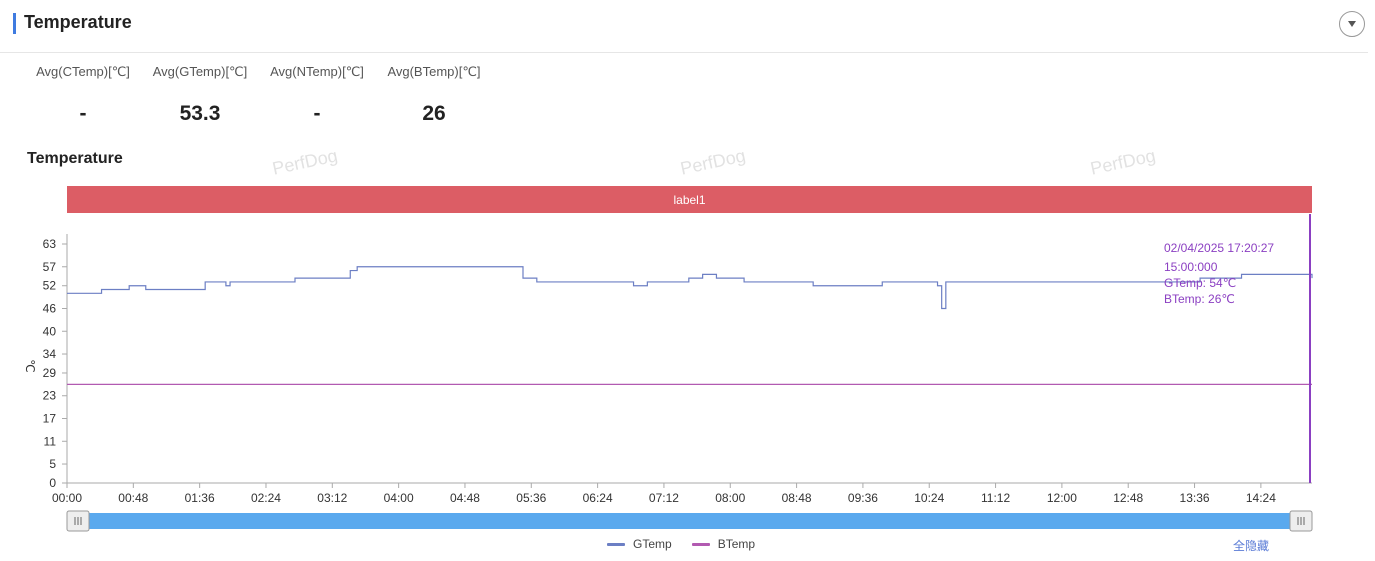 Image resolution: width=1375 pixels, height=561 pixels. What do you see at coordinates (1062, 498) in the screenshot?
I see `x-tick-label: 12:00` at bounding box center [1062, 498].